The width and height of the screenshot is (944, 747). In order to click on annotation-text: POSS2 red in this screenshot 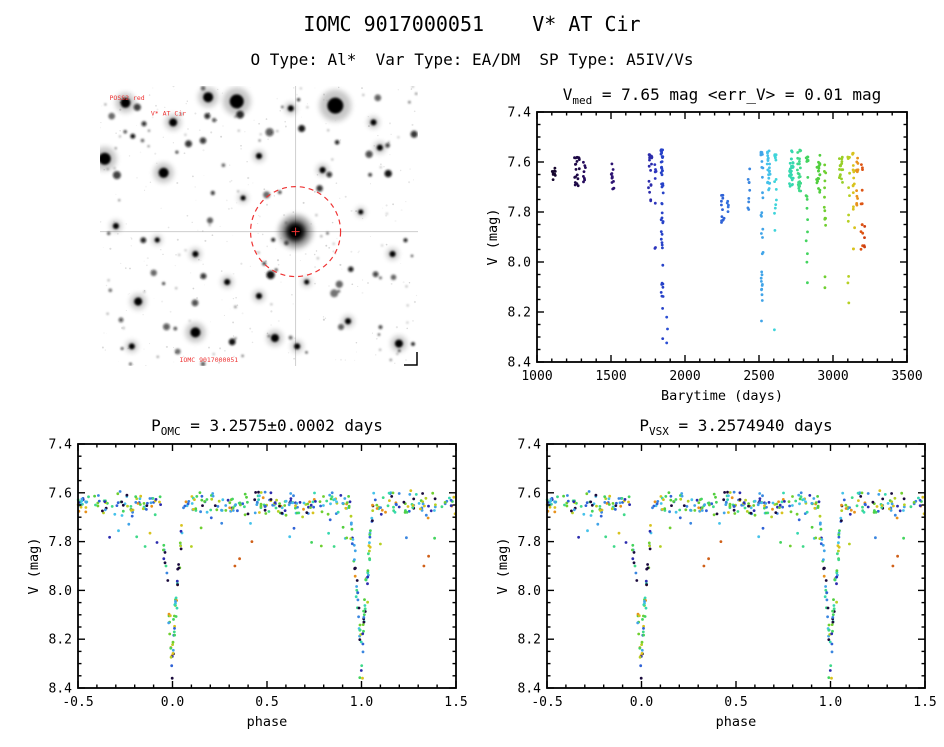, I will do `click(127, 98)`.